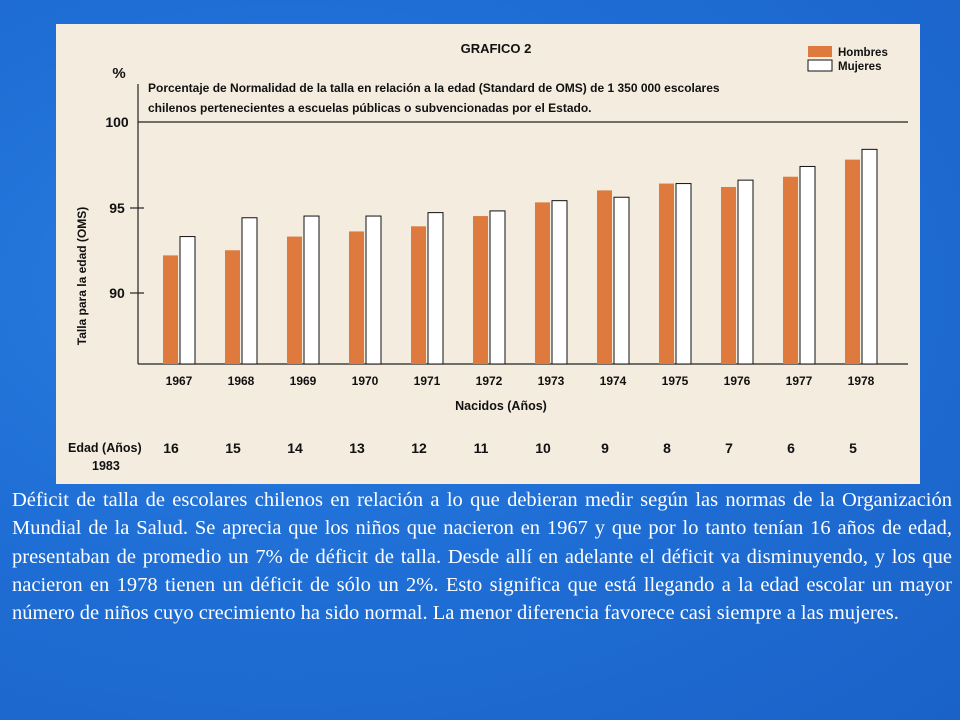 The height and width of the screenshot is (720, 960). I want to click on bar-mujeres-1978, so click(869, 256).